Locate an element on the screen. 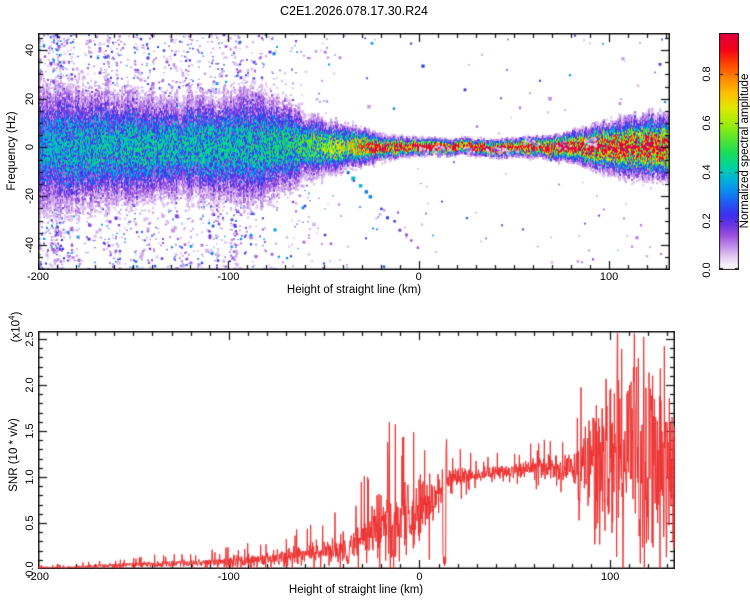 This screenshot has height=600, width=750. colorbar-tick-label: 0.4 is located at coordinates (707, 172).